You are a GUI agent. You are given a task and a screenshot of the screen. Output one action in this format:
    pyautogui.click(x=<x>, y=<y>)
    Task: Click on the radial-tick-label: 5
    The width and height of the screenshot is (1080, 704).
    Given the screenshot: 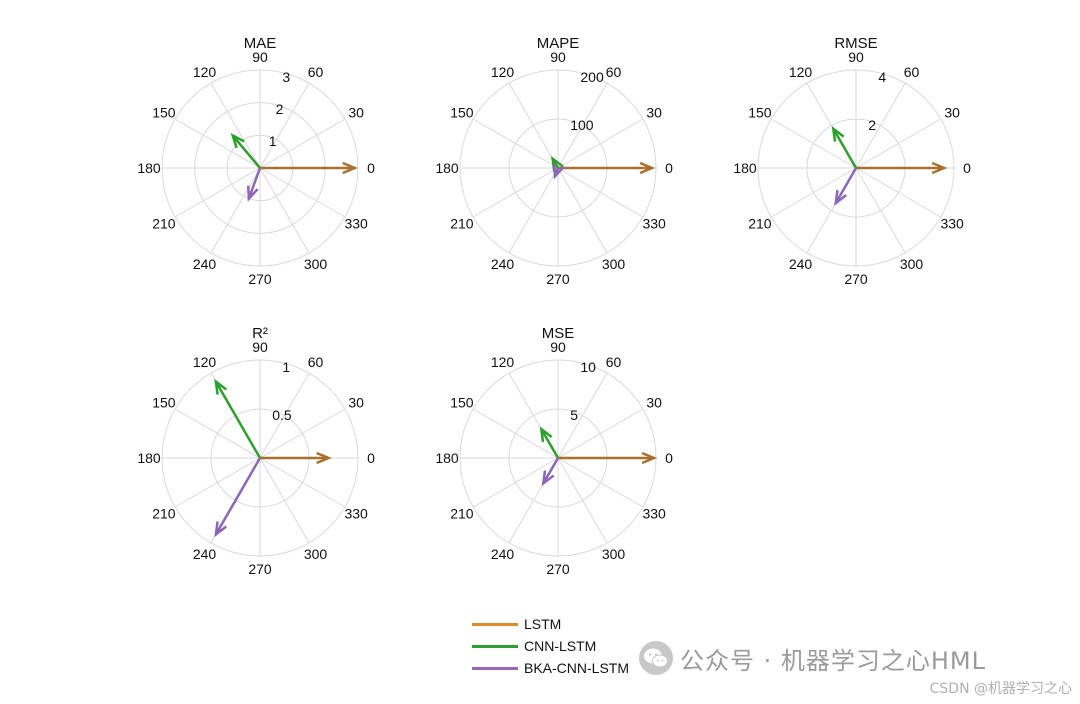 What is the action you would take?
    pyautogui.click(x=574, y=415)
    